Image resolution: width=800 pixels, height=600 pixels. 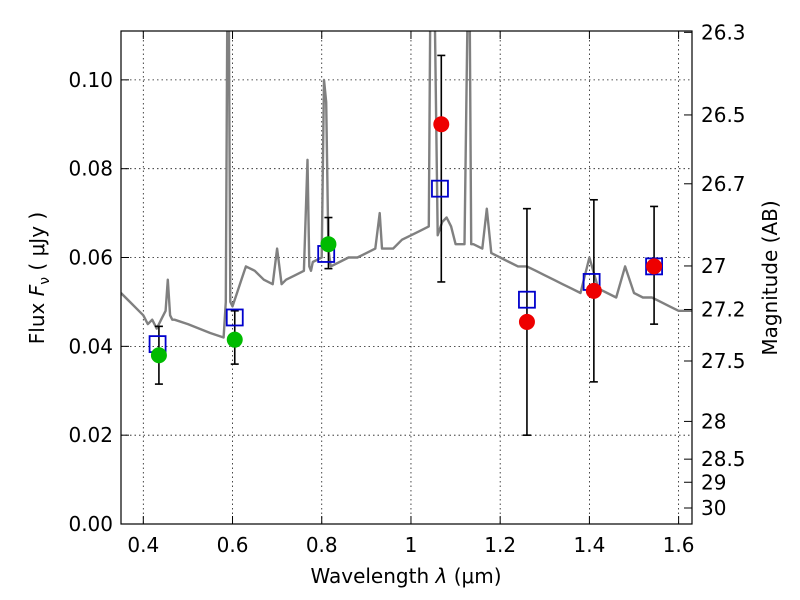 What do you see at coordinates (90, 524) in the screenshot?
I see `y-tick-label: 0.00` at bounding box center [90, 524].